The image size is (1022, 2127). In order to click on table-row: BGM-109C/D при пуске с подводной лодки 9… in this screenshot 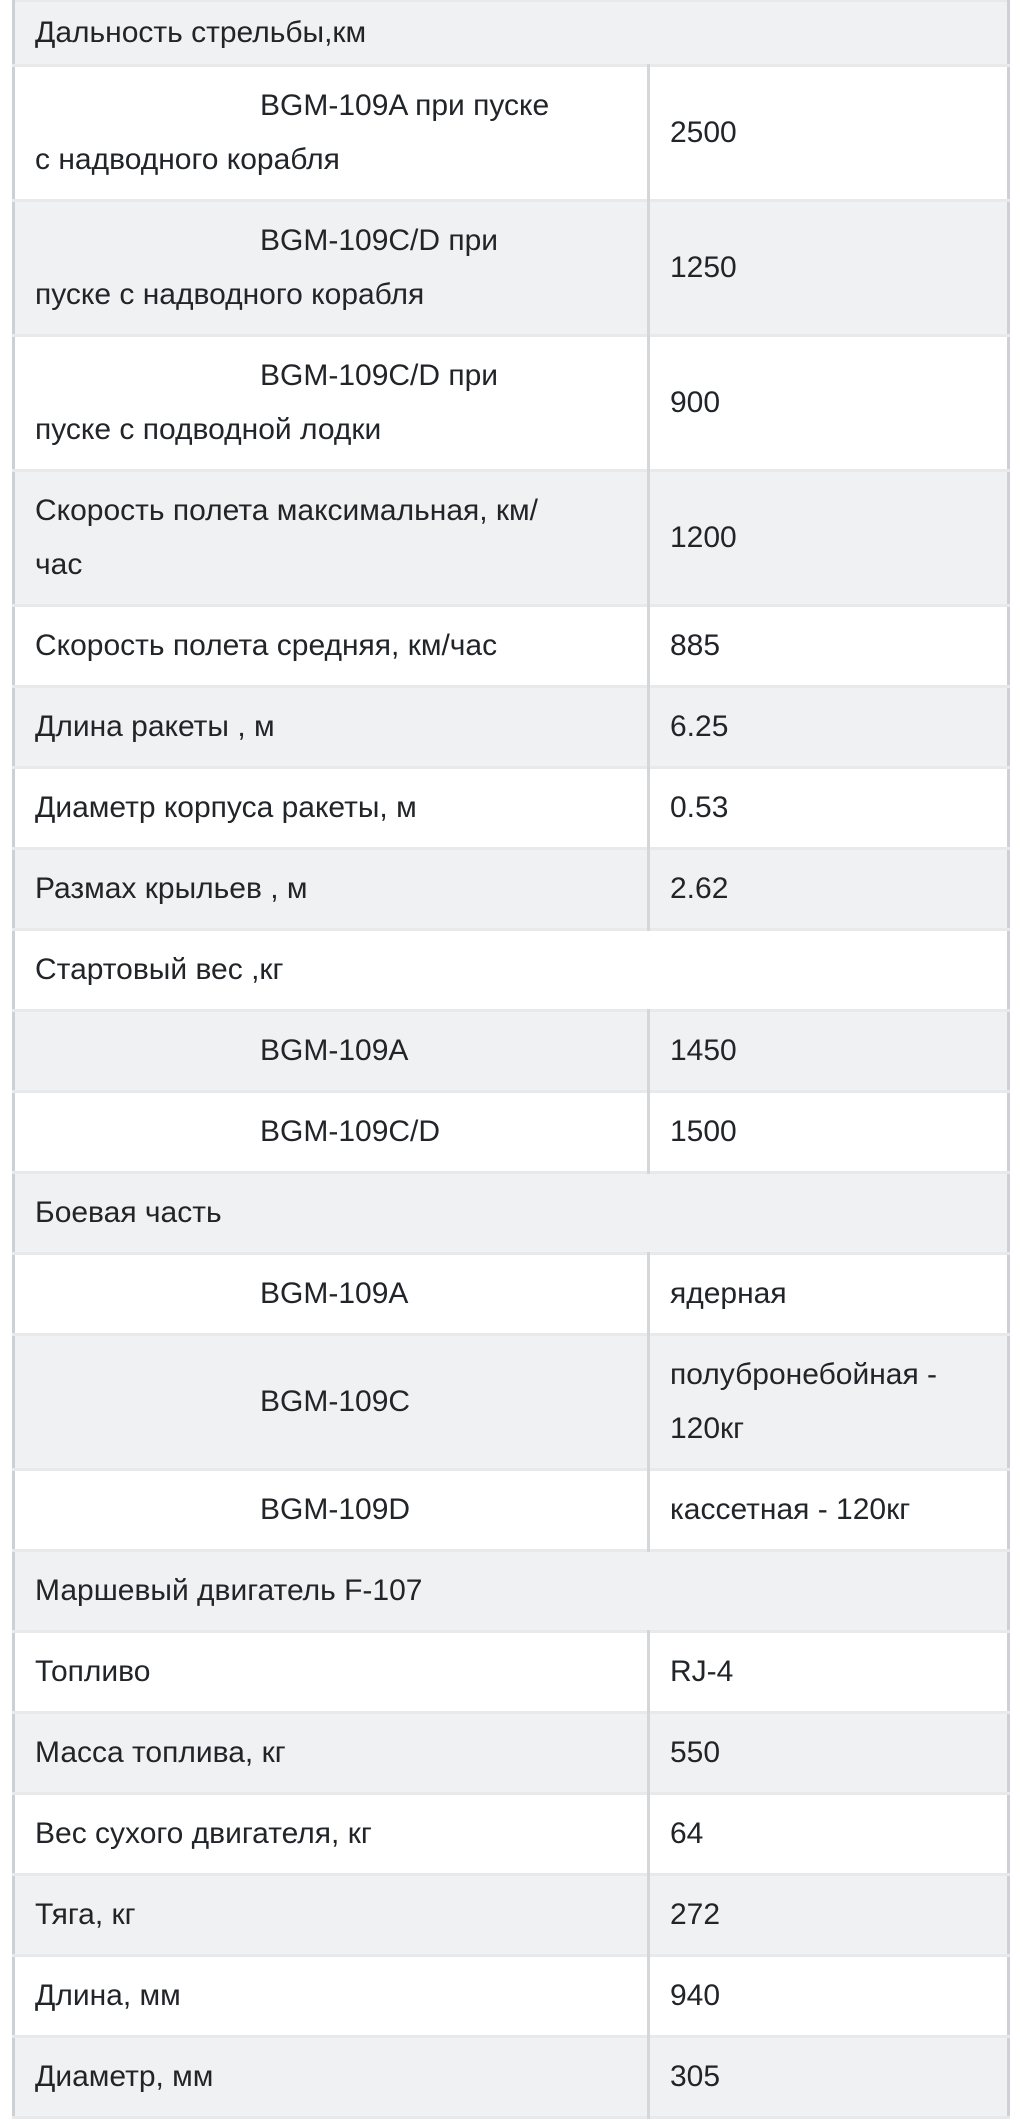, I will do `click(511, 402)`.